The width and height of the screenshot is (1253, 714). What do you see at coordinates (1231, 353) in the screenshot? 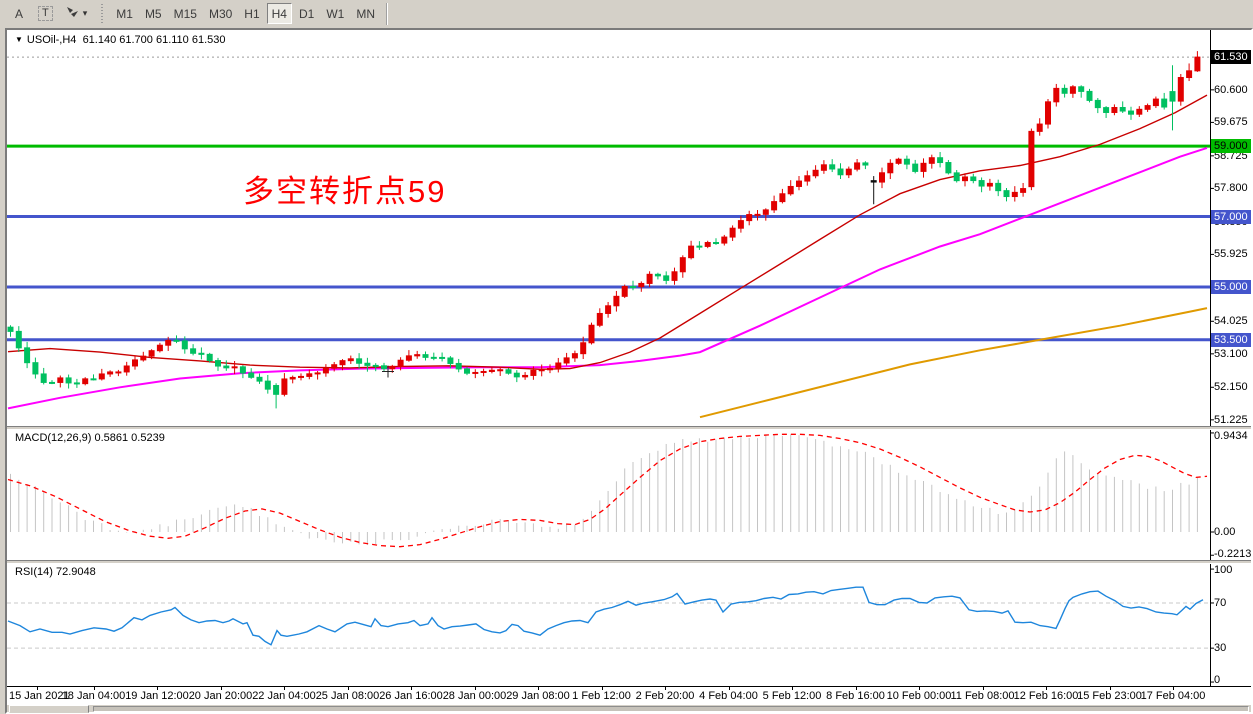
I see `price-tick-label: 53.100` at bounding box center [1231, 353].